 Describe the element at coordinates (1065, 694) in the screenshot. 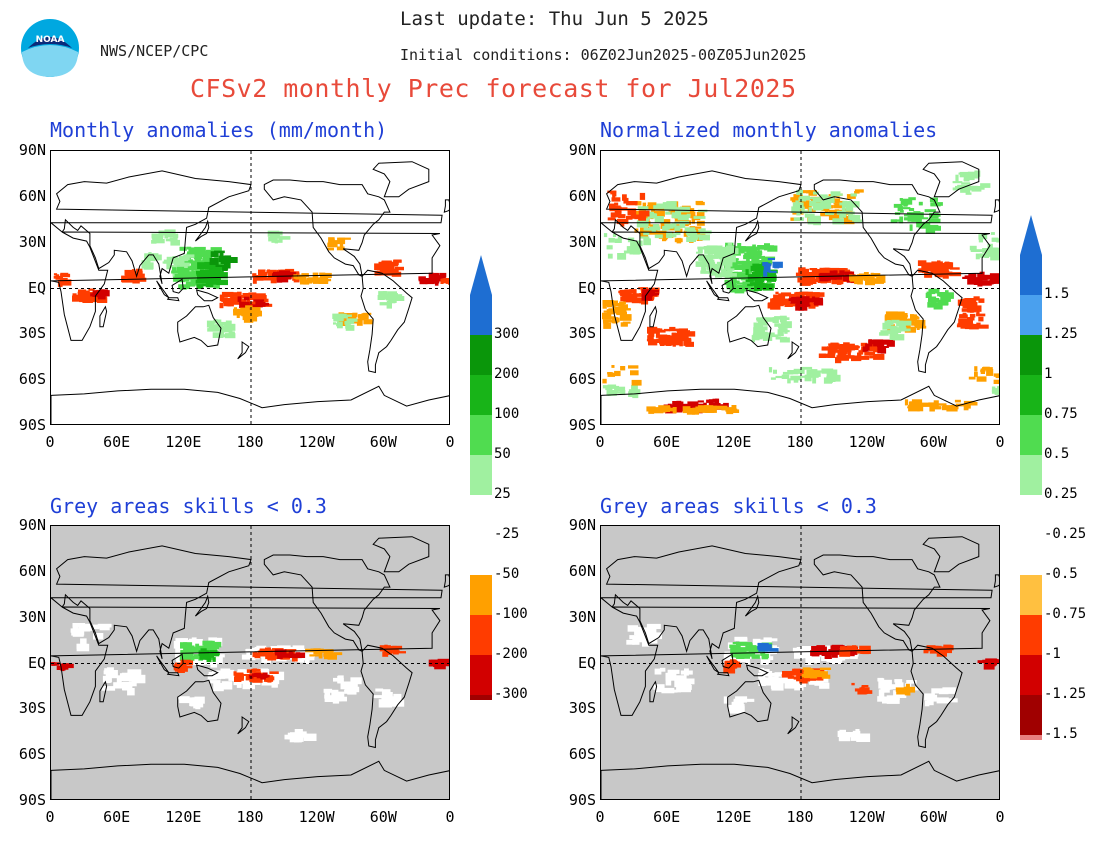

I see `colorbar-tick-label: -1.25` at that location.